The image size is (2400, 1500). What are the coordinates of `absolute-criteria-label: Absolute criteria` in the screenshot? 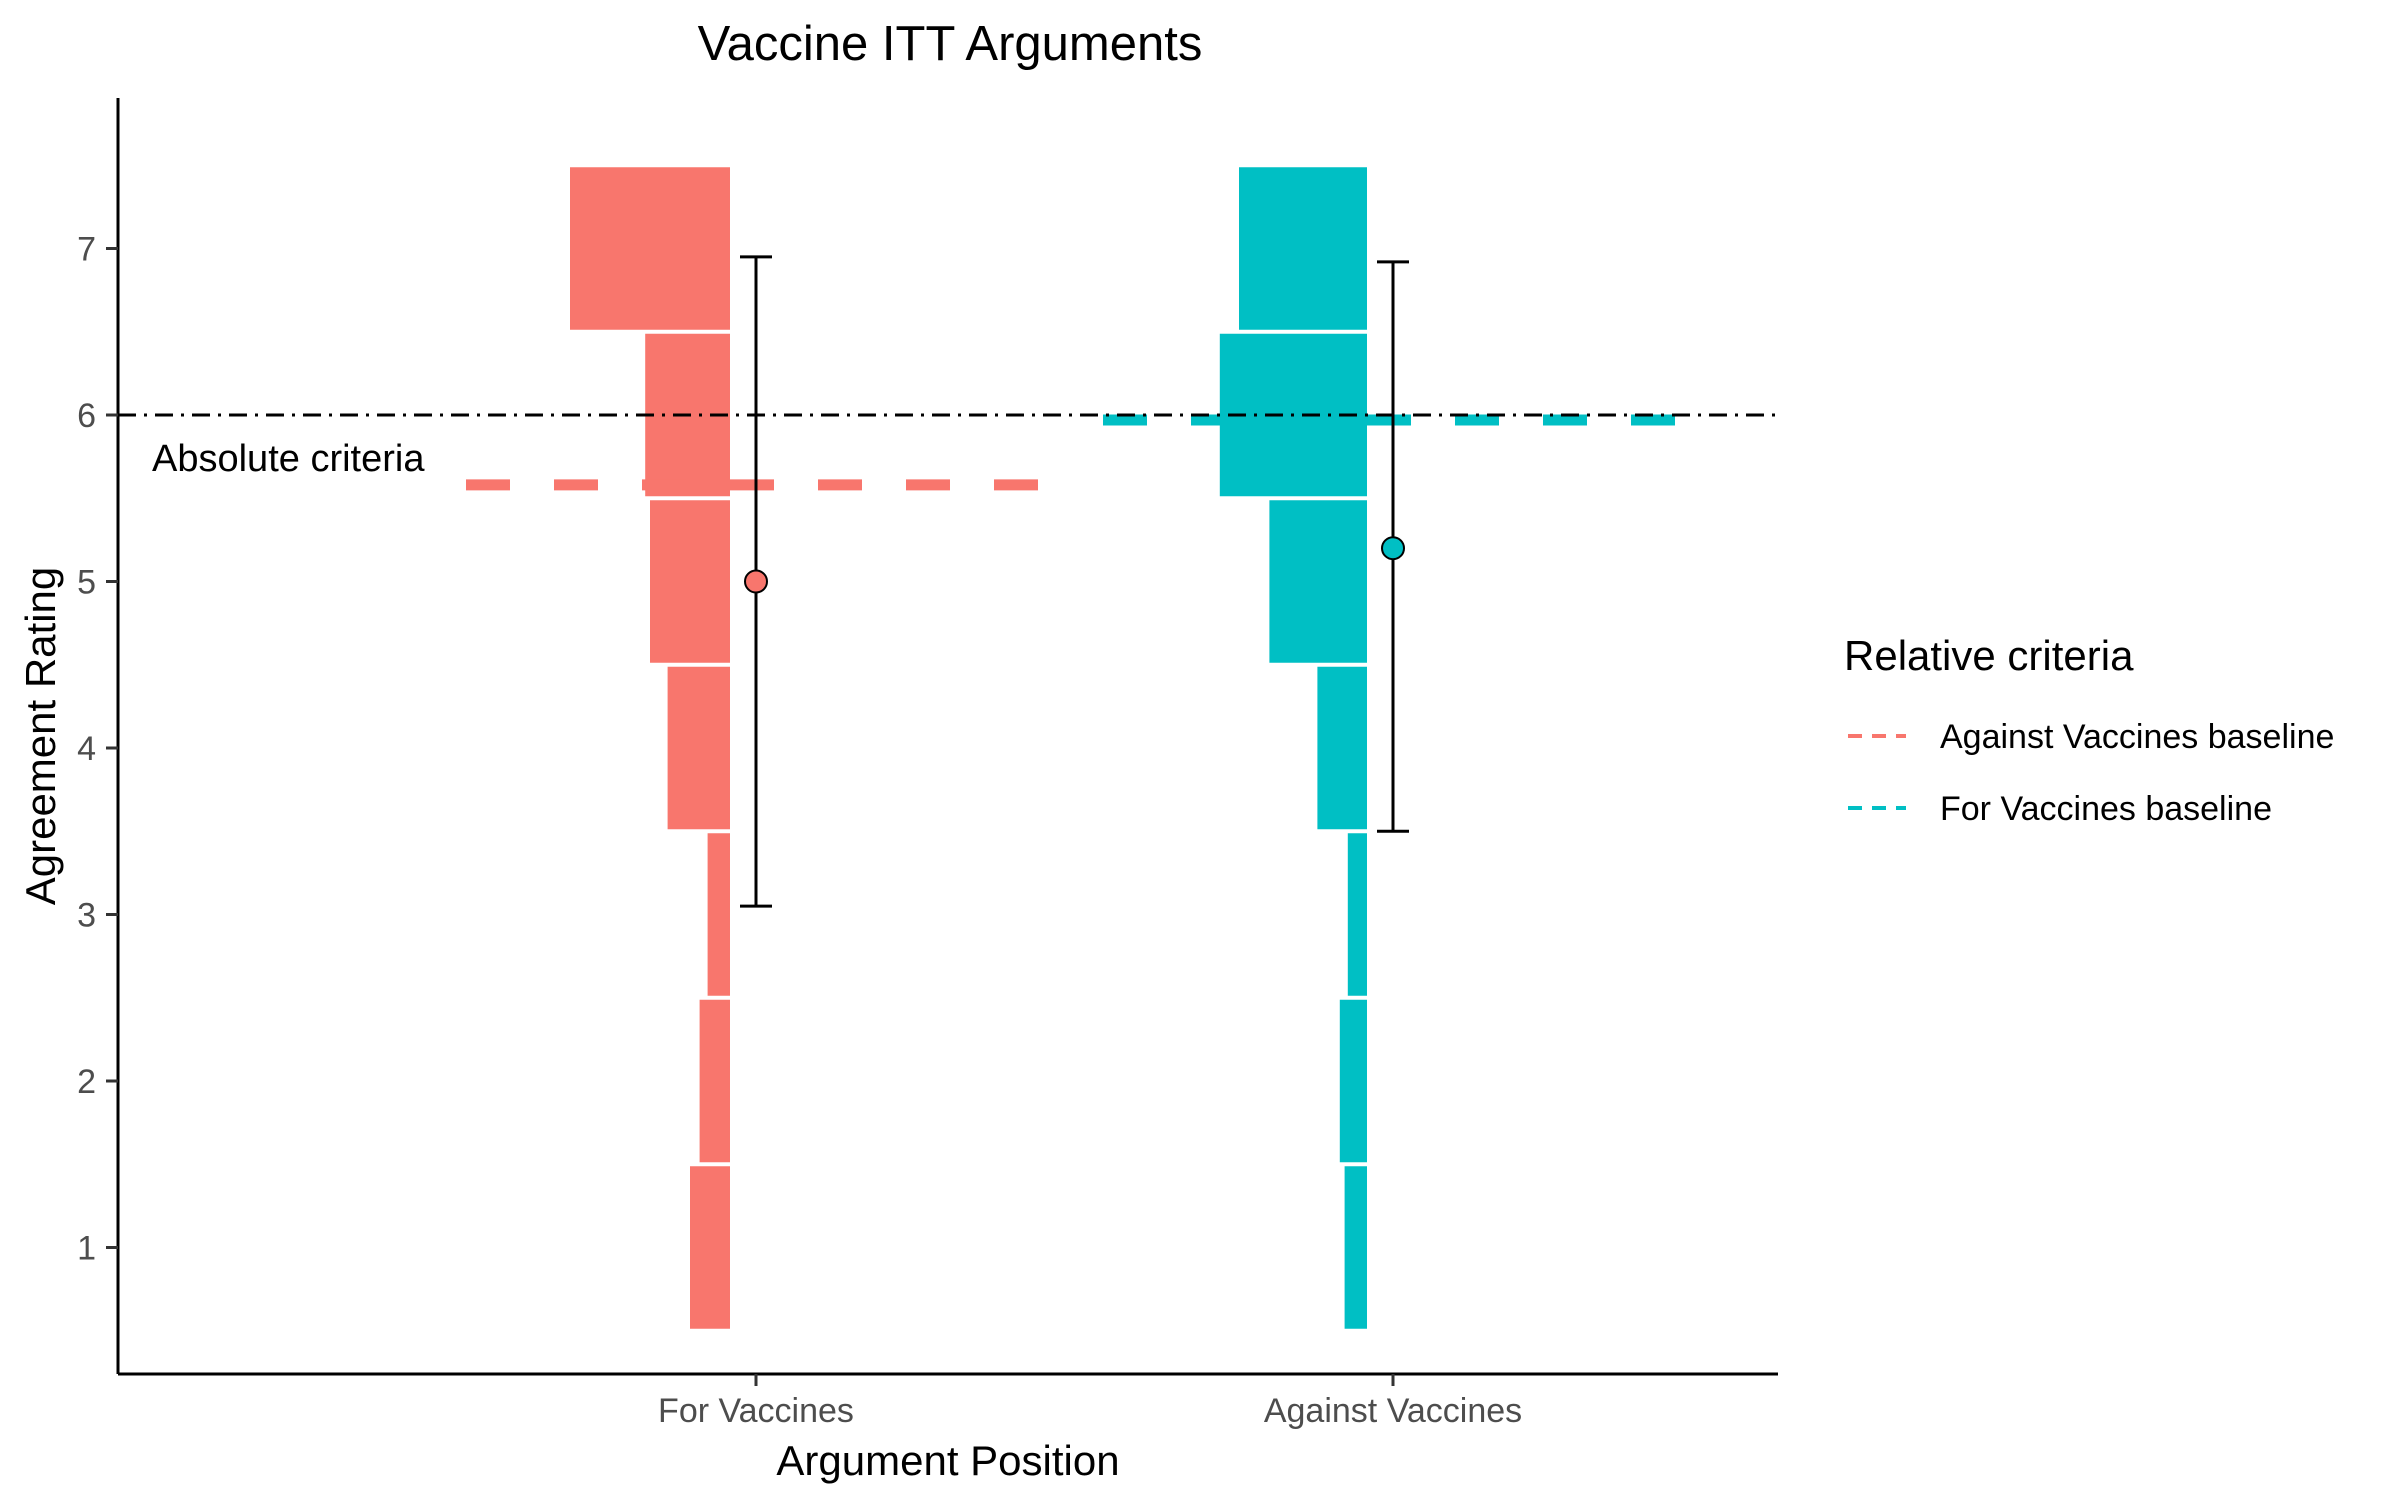 It's located at (288, 459).